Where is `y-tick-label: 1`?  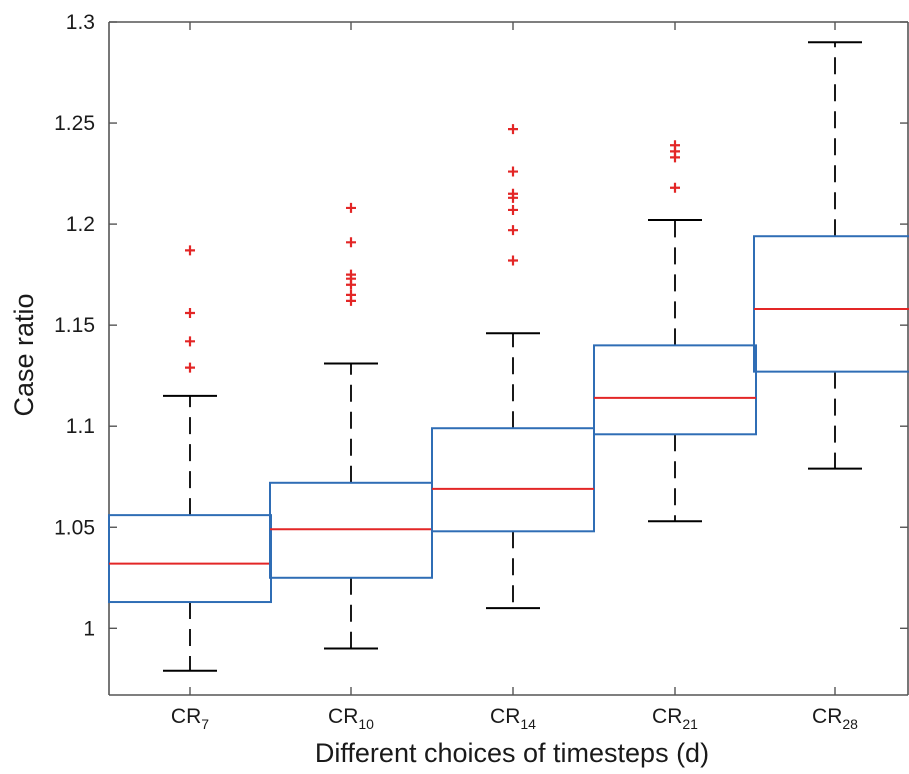 y-tick-label: 1 is located at coordinates (89, 628).